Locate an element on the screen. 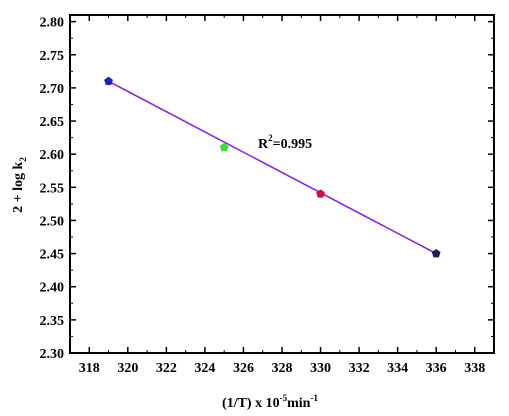 The image size is (509, 416). x-axis-title-exp: -5 is located at coordinates (284, 398).